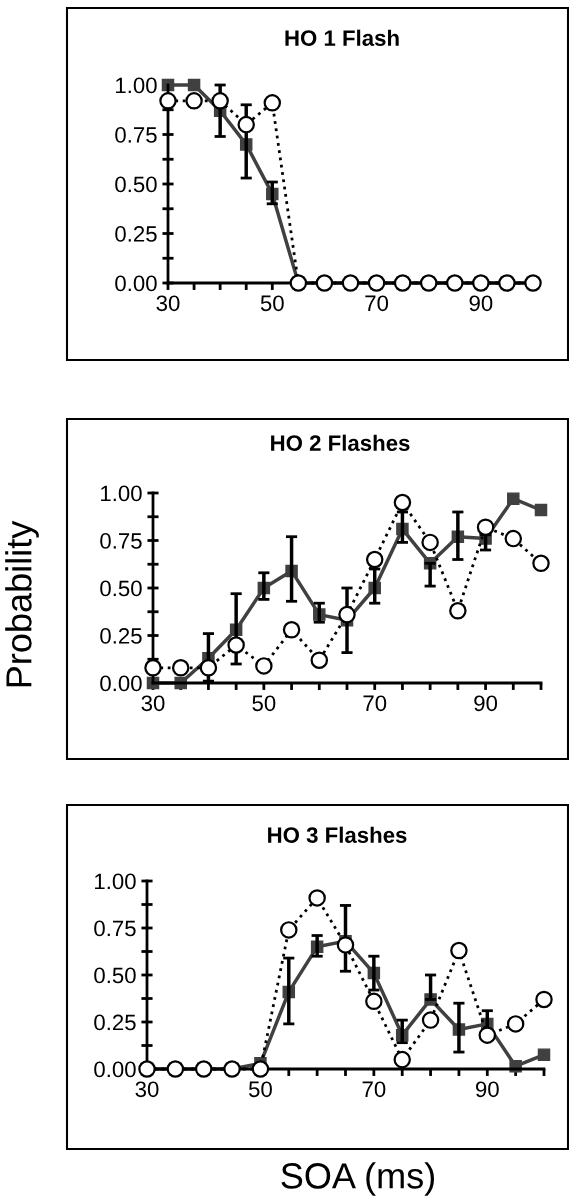 The height and width of the screenshot is (1200, 569). I want to click on x-axis-title: SOA (ms), so click(358, 1179).